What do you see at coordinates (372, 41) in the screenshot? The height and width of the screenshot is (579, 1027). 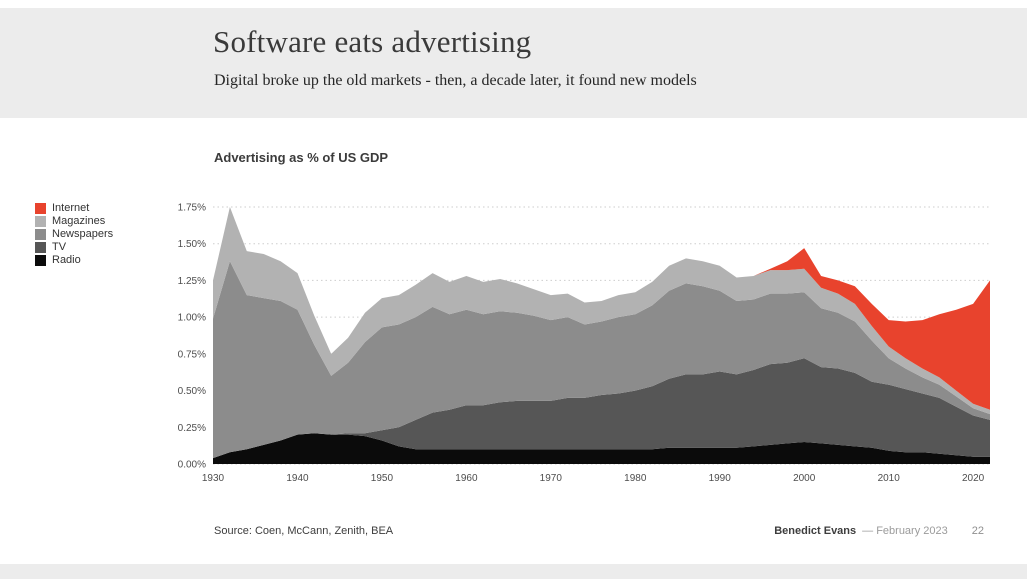 I see `slide-title: Software eats advertising` at bounding box center [372, 41].